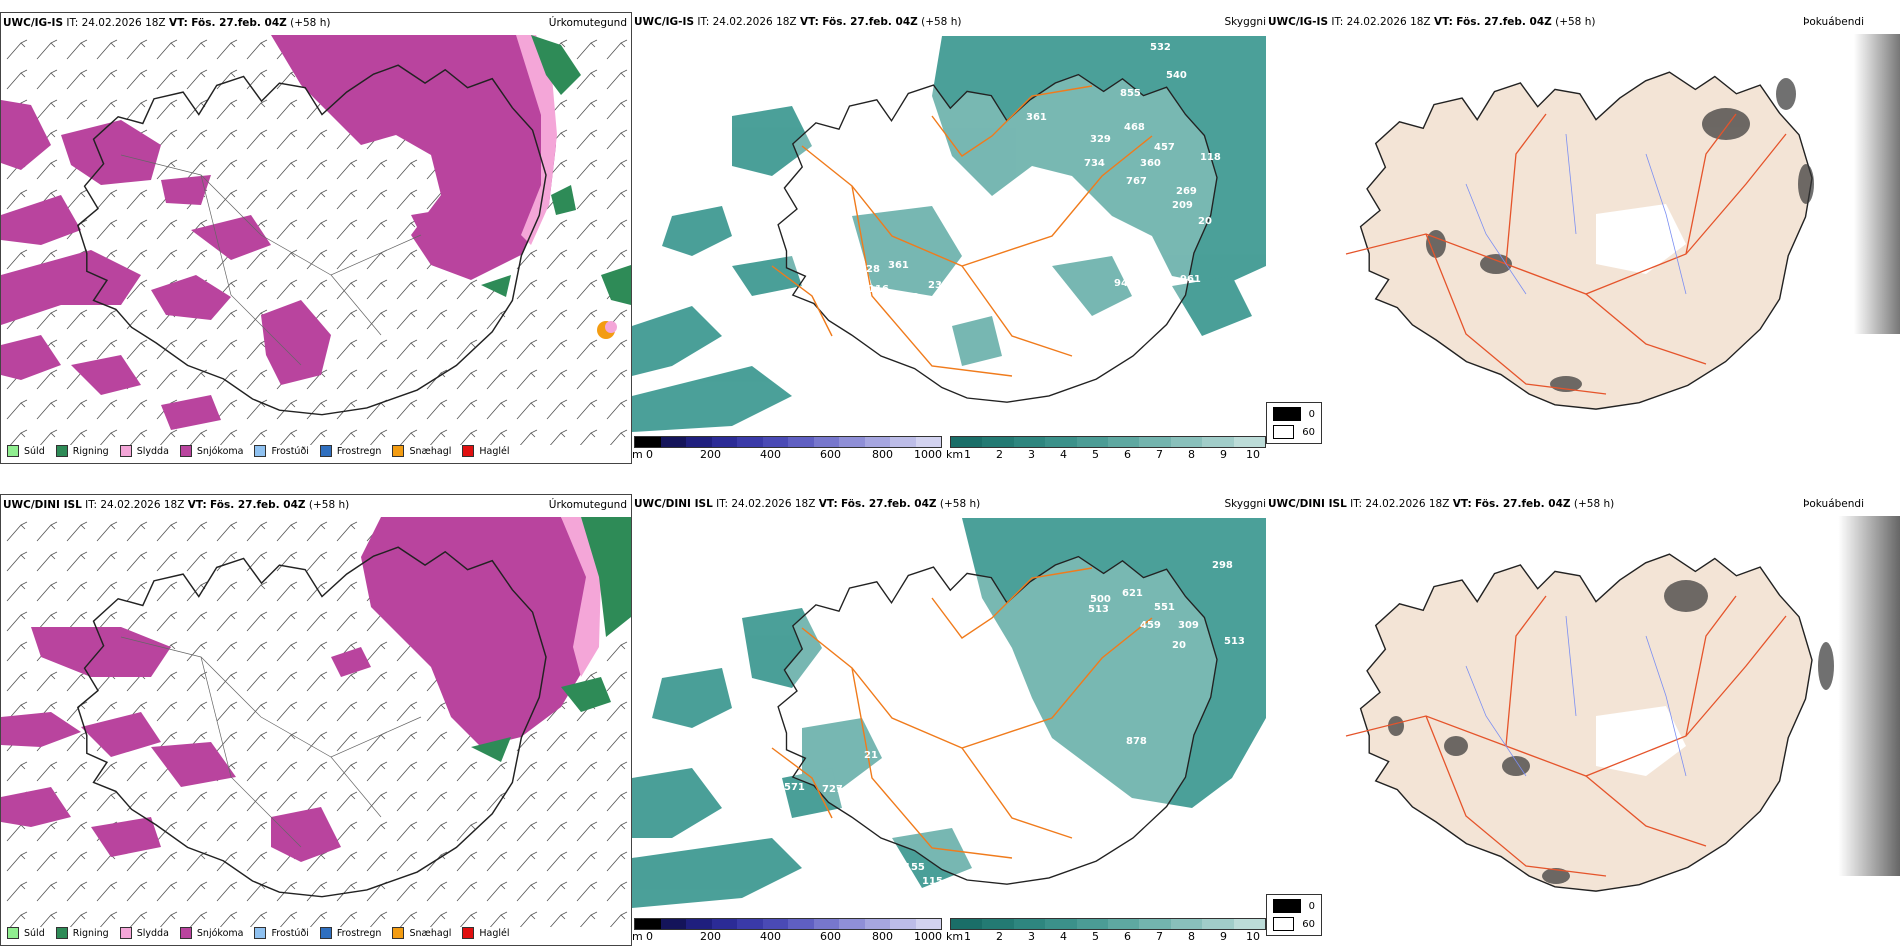 The image size is (1900, 950). I want to click on svg-text: 209, so click(1182, 205).